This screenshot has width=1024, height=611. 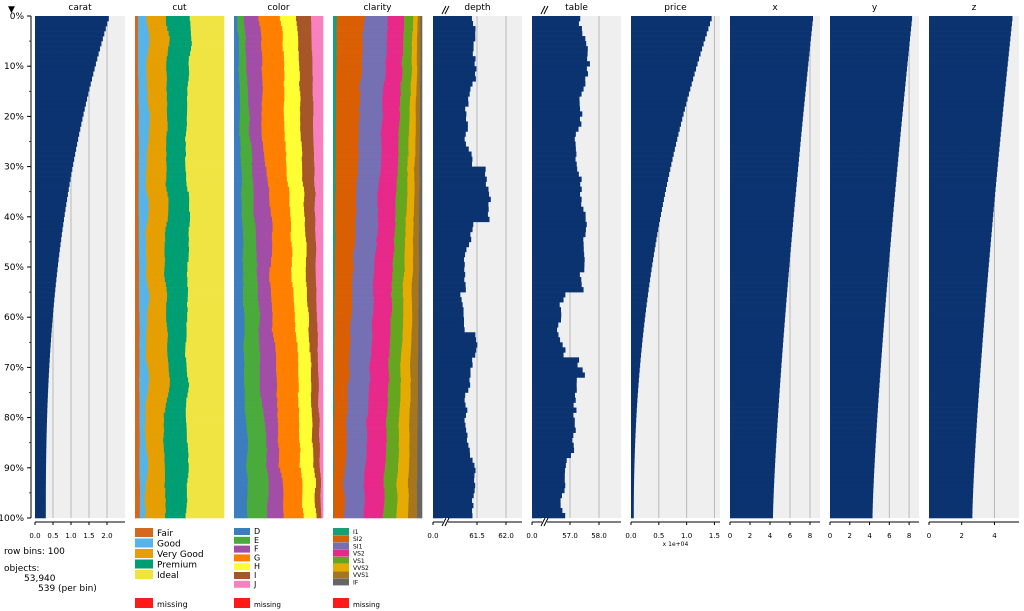 I want to click on x-tick-label: 61.5, so click(x=477, y=536).